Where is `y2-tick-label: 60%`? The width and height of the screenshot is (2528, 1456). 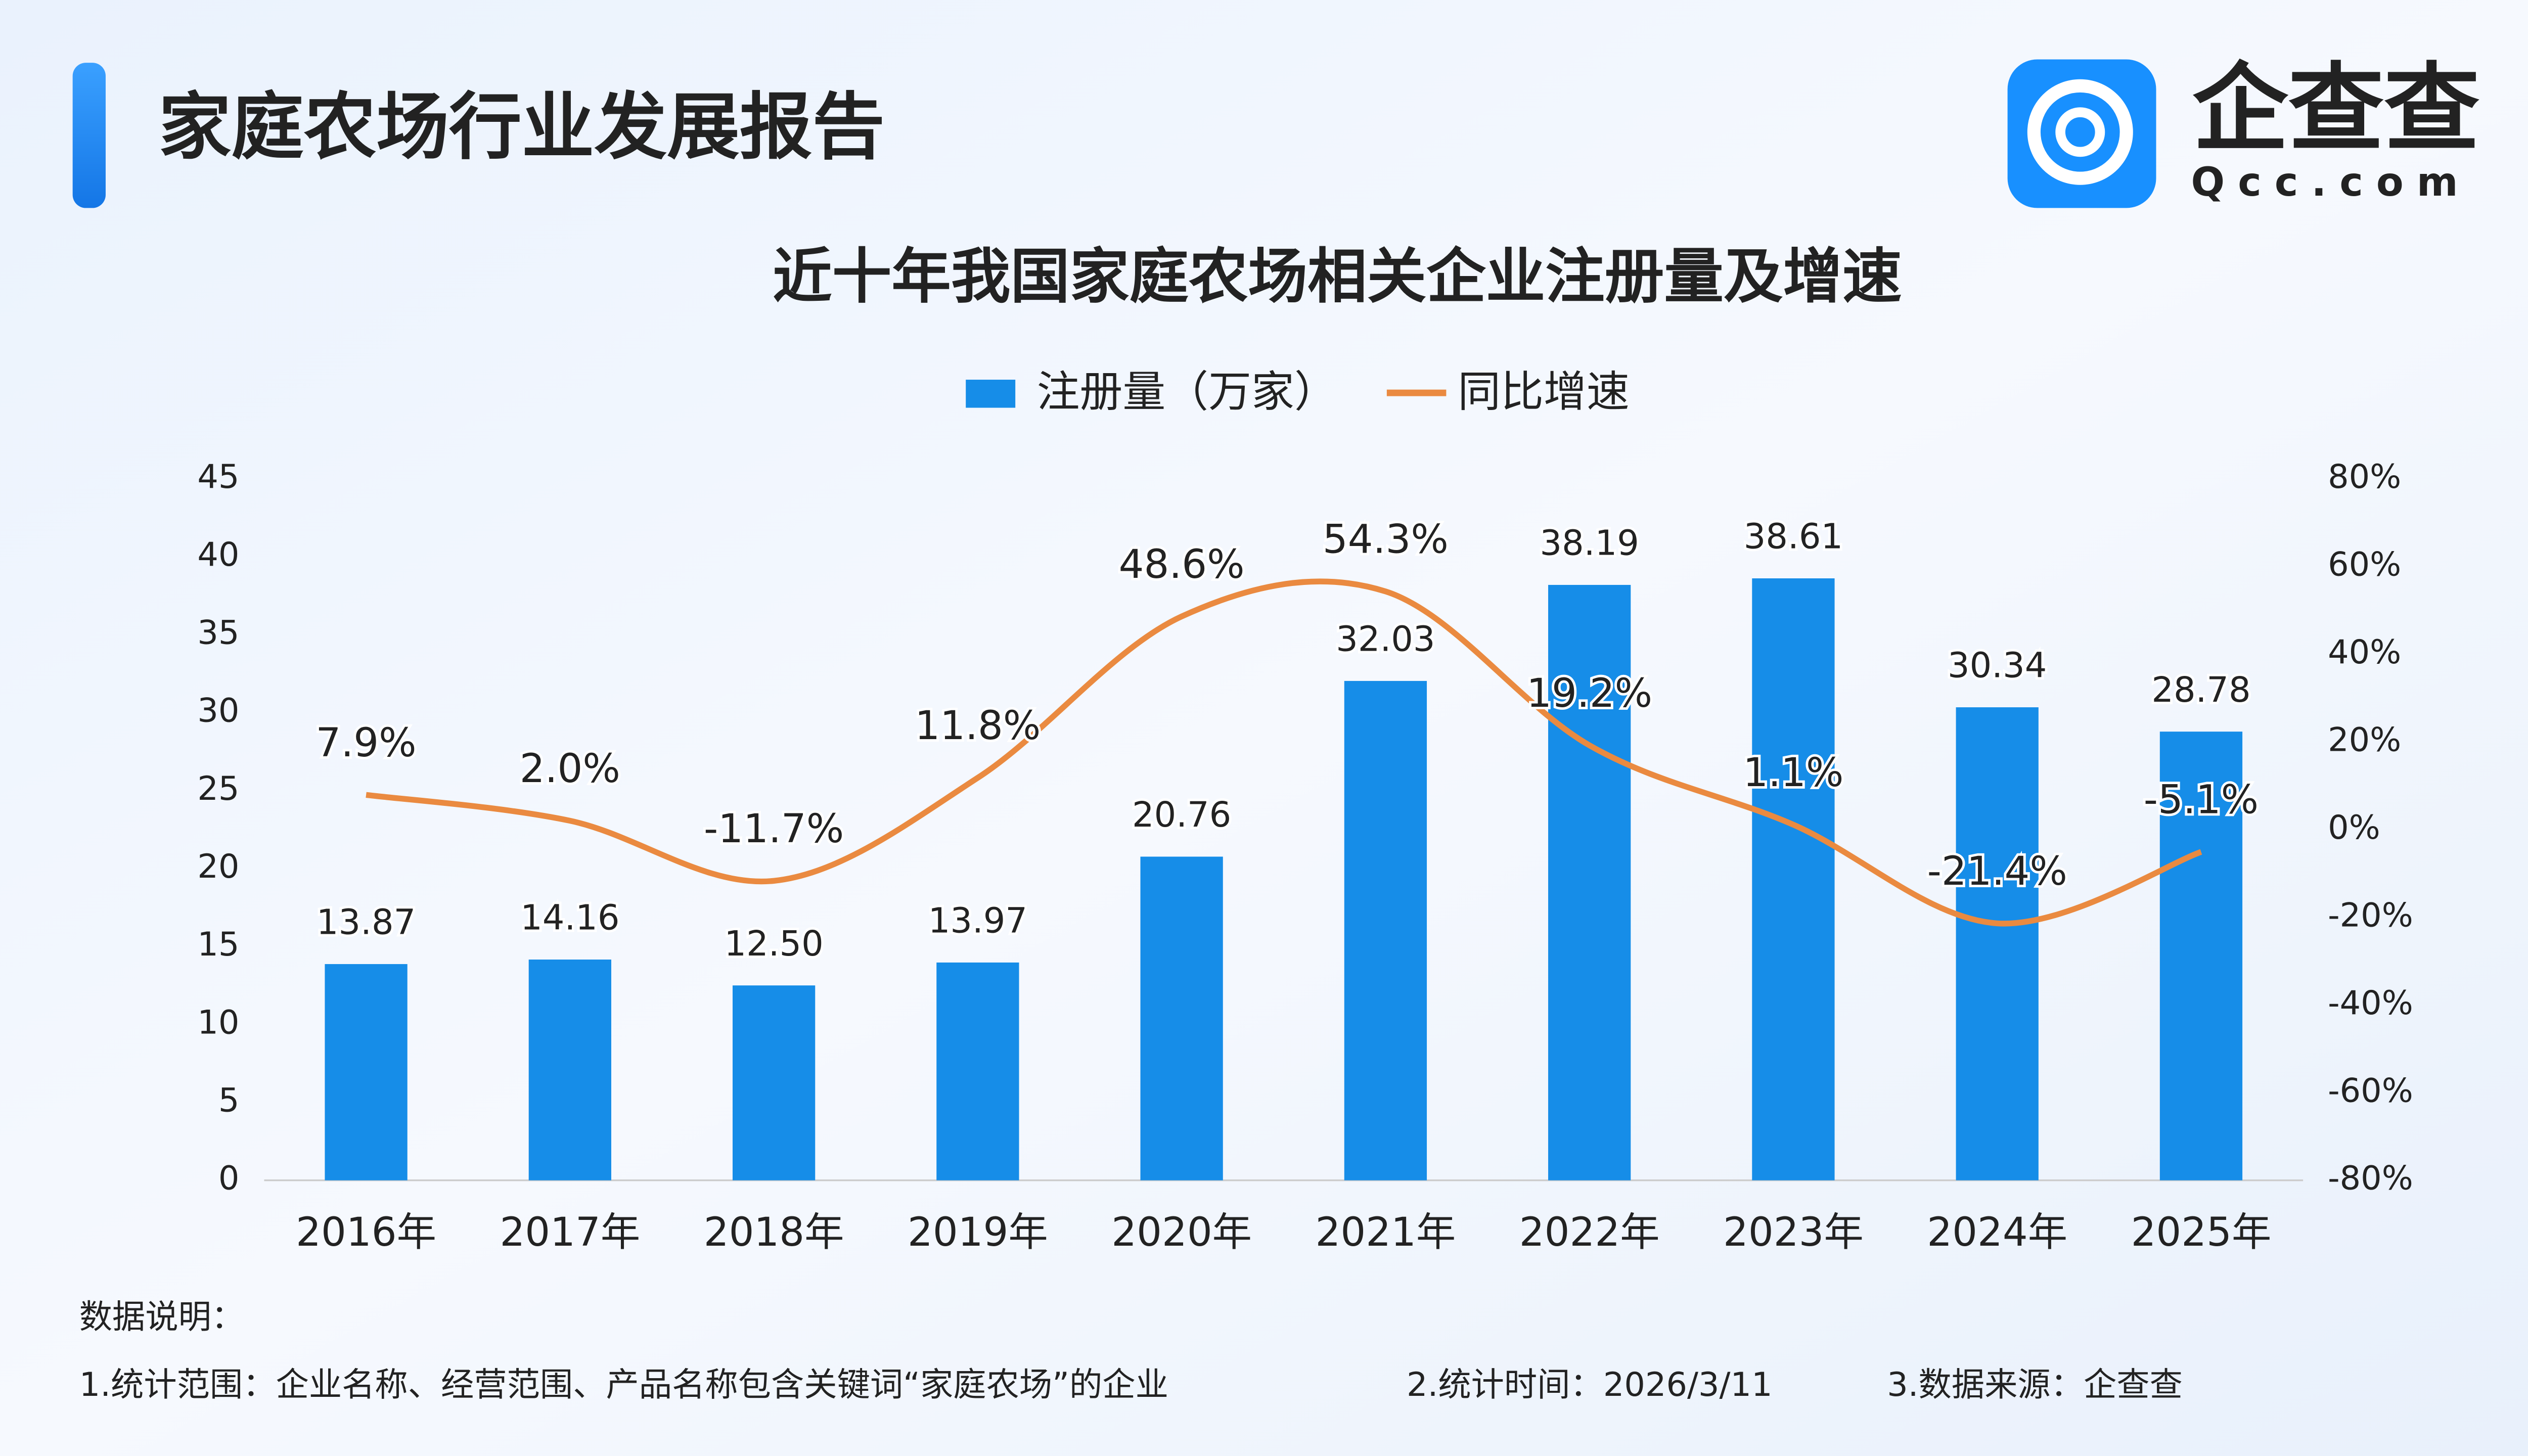 y2-tick-label: 60% is located at coordinates (2365, 564).